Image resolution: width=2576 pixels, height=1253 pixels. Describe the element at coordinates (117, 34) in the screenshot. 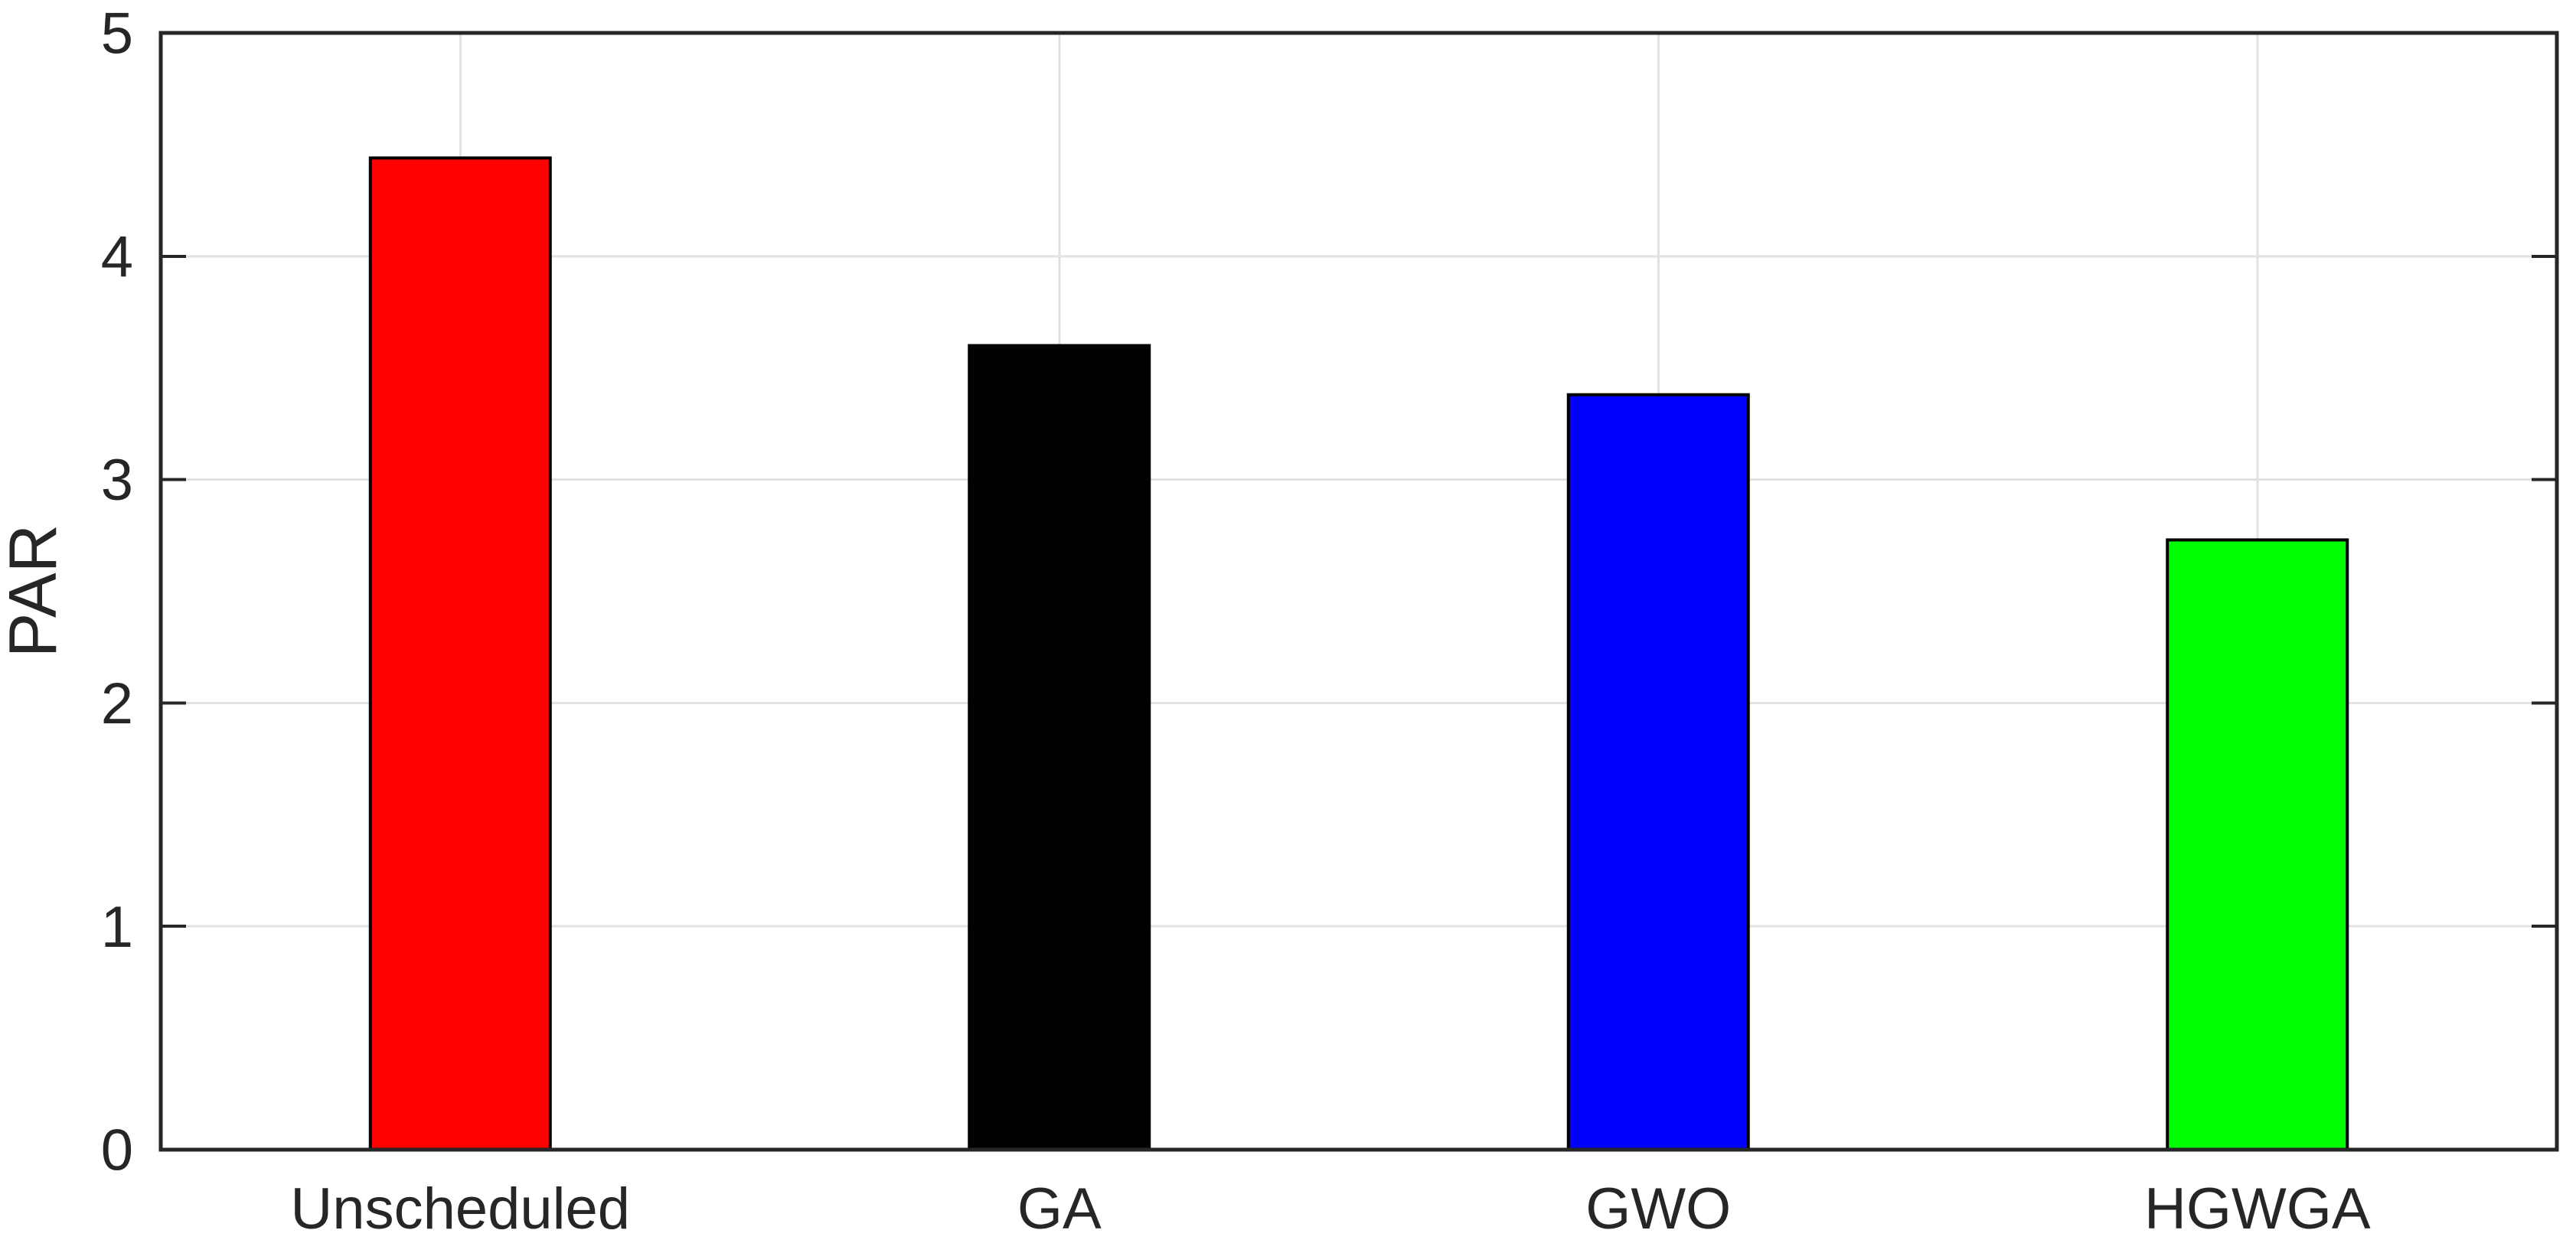

I see `y-tick-label: 5` at that location.